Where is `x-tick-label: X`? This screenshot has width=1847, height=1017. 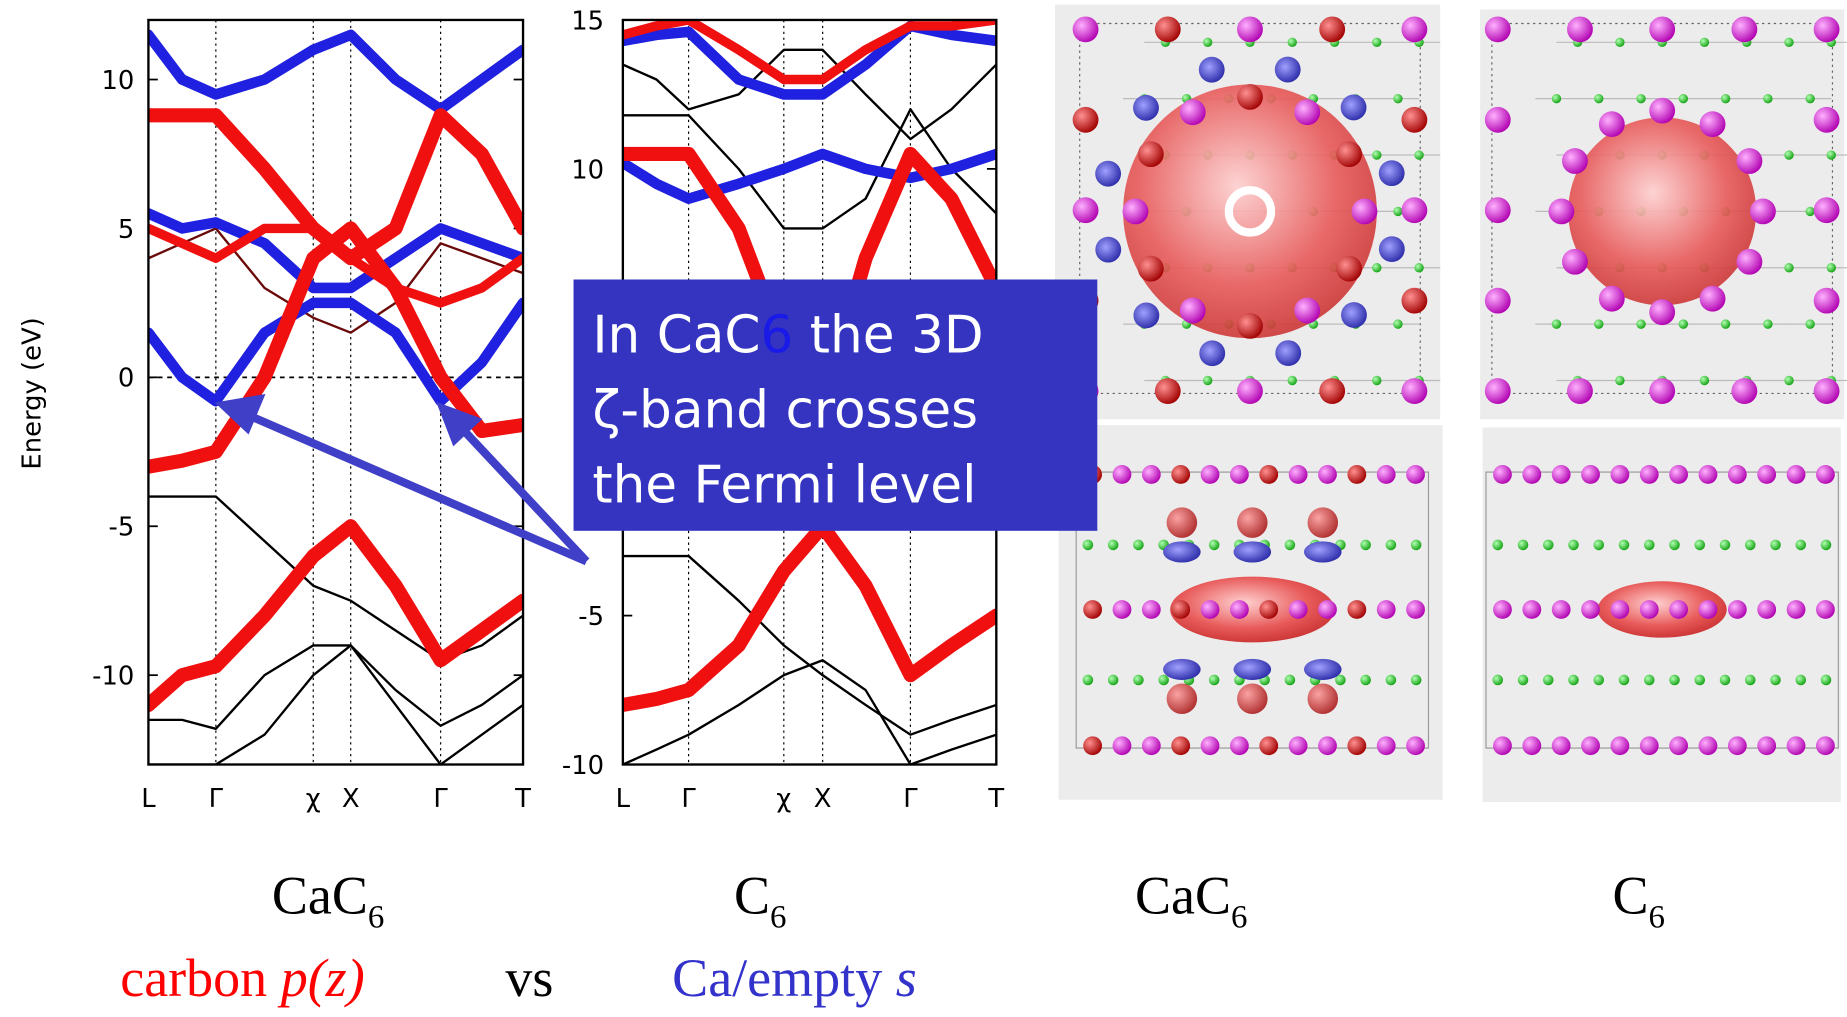
x-tick-label: X is located at coordinates (351, 799).